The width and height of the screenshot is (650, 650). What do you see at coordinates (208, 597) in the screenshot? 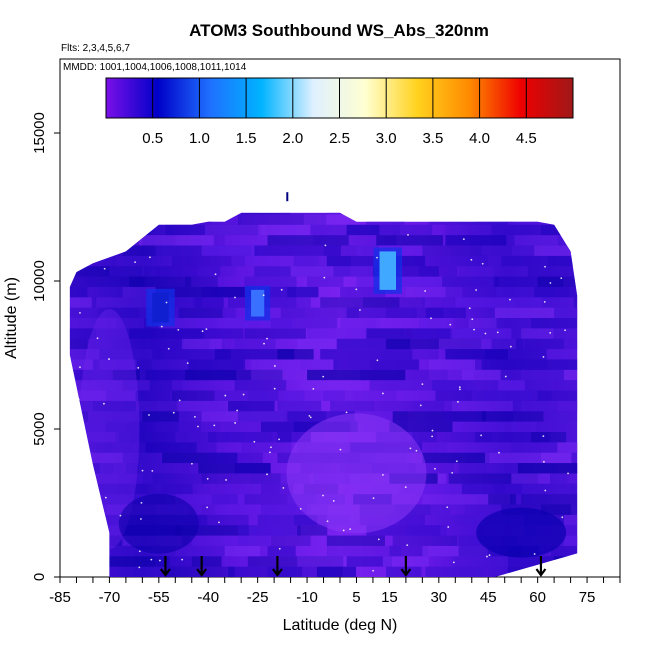
I see `x-tick-label: -40` at bounding box center [208, 597].